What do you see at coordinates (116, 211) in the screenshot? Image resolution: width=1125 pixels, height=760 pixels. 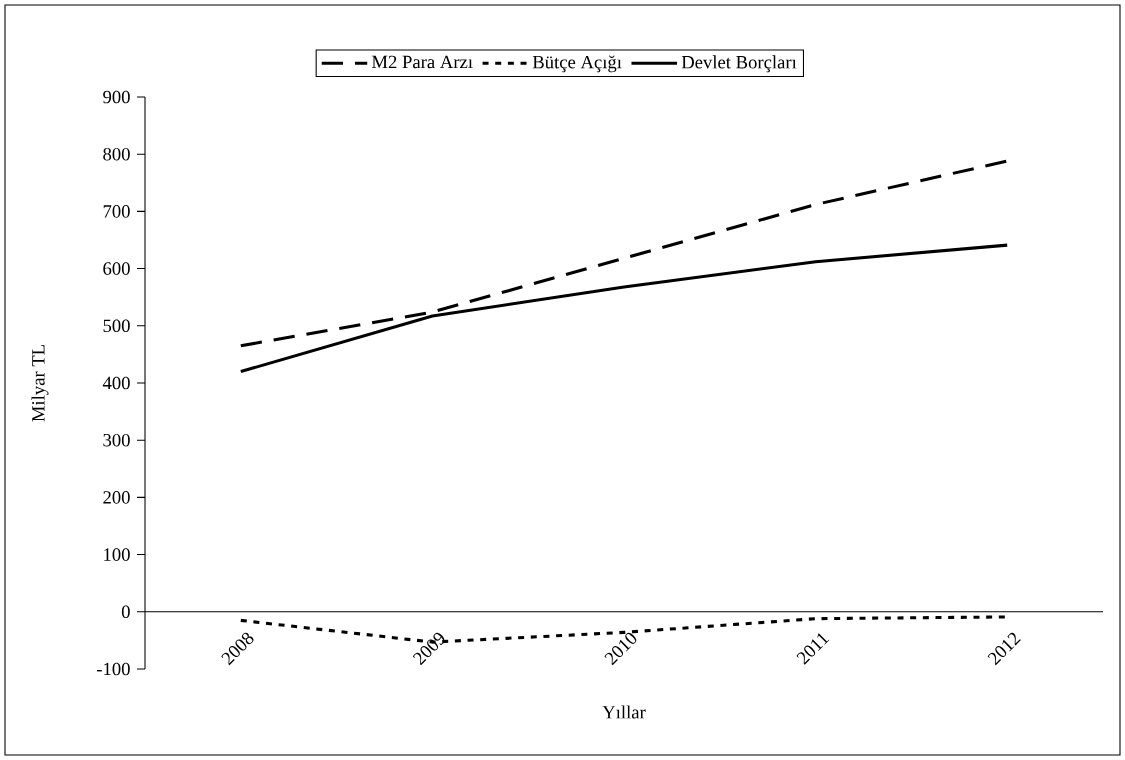 I see `y-tick-label: 700` at bounding box center [116, 211].